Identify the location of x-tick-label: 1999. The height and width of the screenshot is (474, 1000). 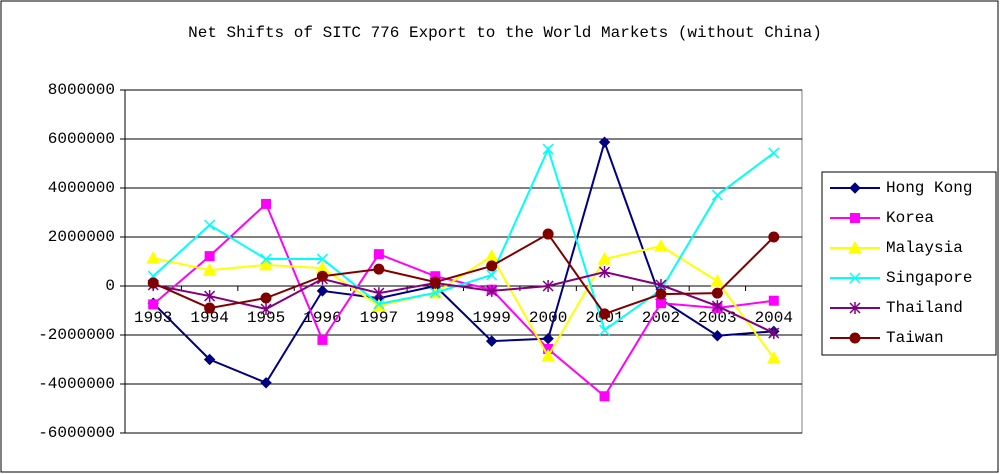
(492, 318).